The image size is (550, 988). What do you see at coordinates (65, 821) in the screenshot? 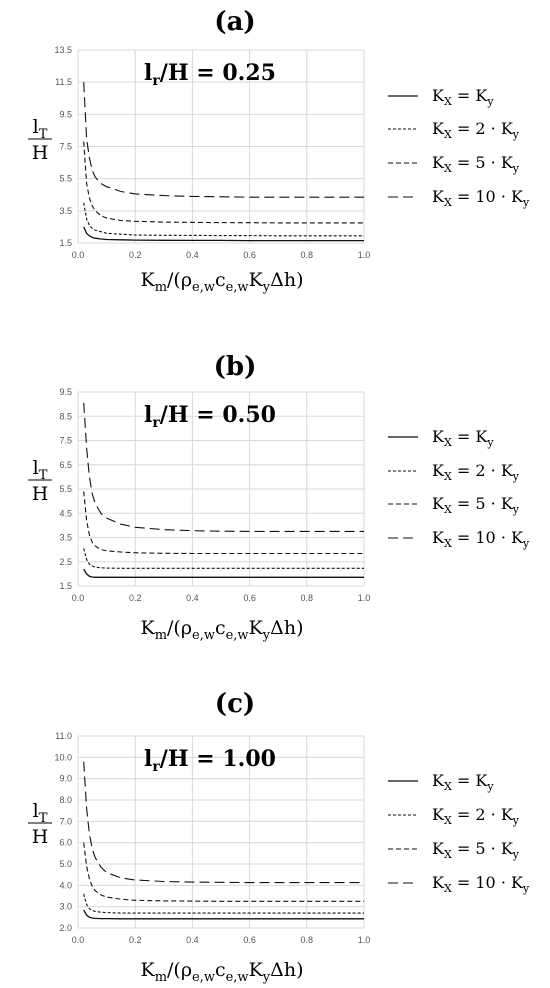
I see `y-tick-label: 7.0` at bounding box center [65, 821].